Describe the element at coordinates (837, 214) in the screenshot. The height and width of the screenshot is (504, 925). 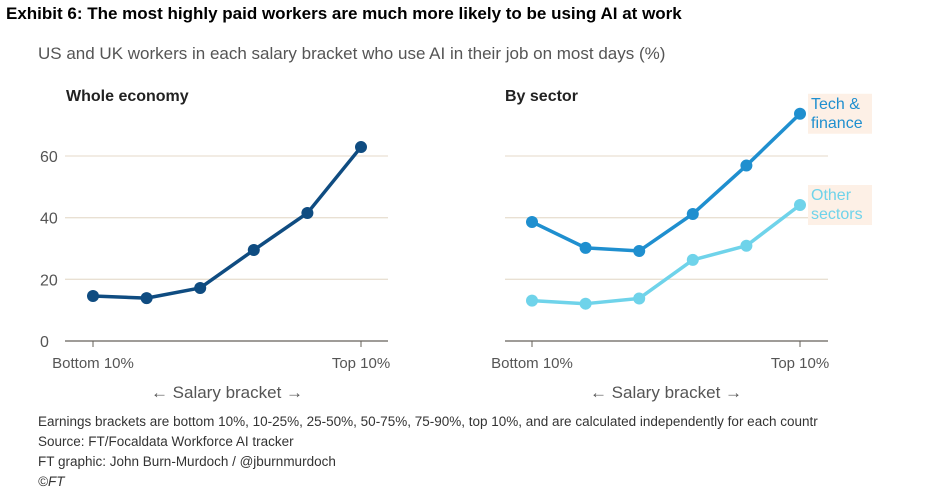
I see `series-label: sectors` at that location.